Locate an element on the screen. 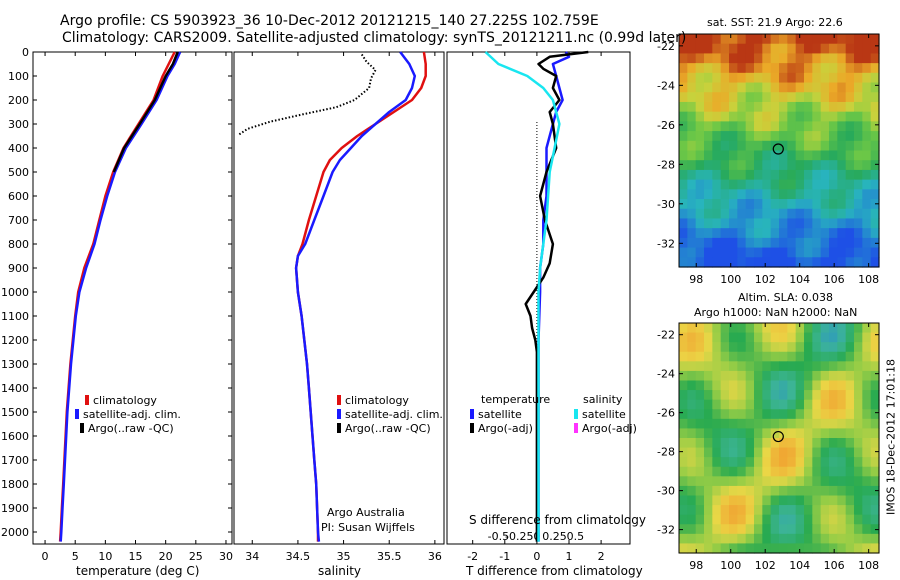 Image resolution: width=900 pixels, height=580 pixels. sst-map-xtick-label: 100 is located at coordinates (730, 279).